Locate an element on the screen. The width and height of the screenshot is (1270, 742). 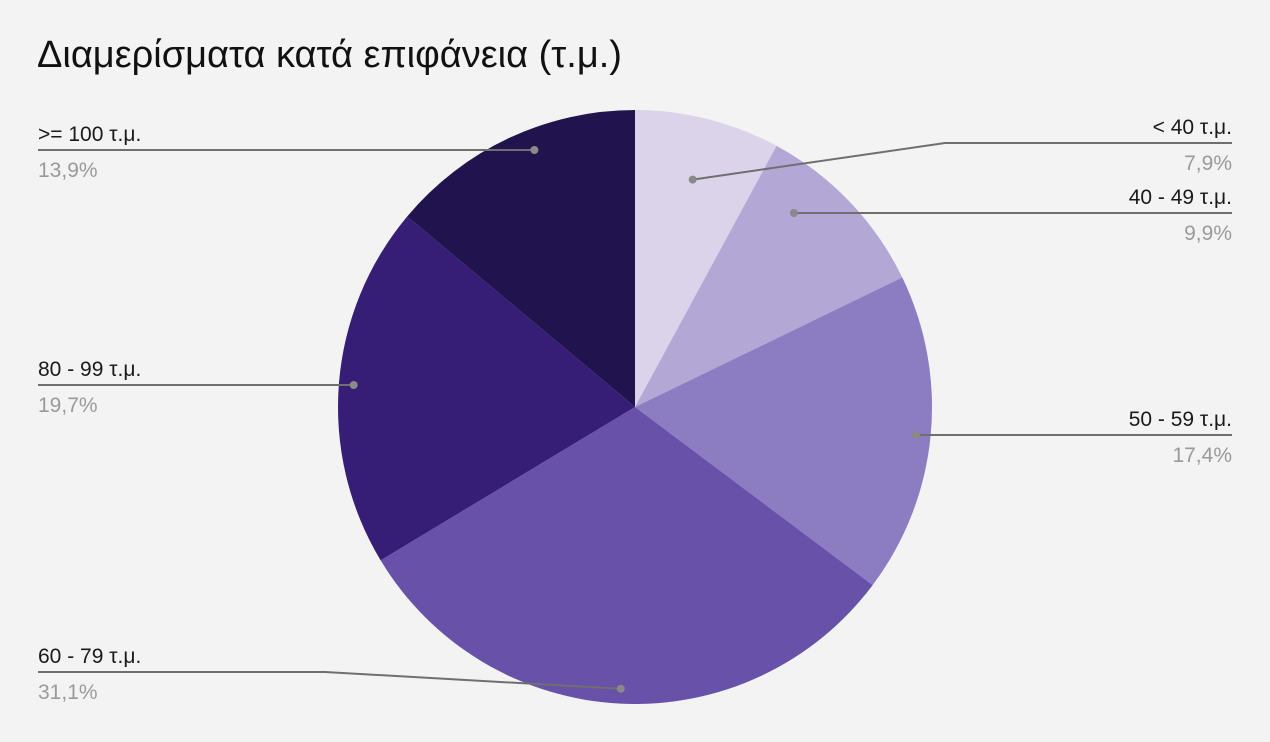
slice-value-label: 17,4% is located at coordinates (1202, 455).